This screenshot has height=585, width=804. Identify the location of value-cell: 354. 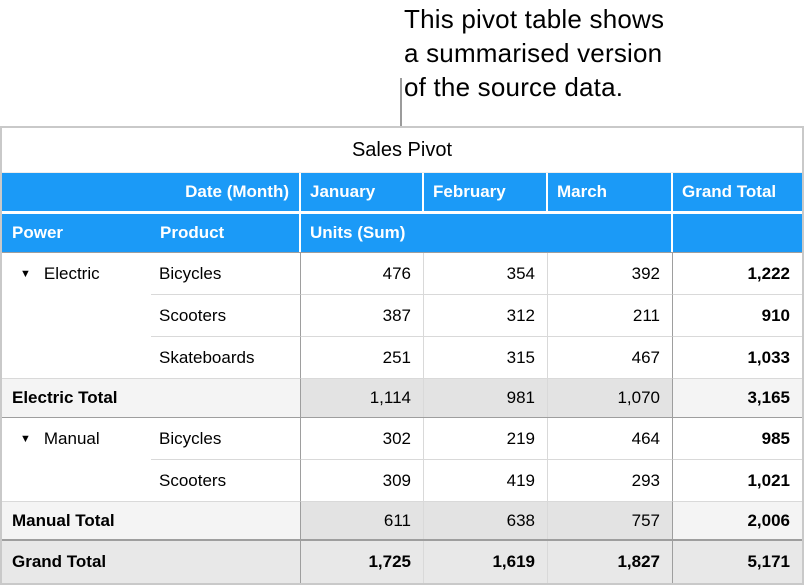
(486, 274).